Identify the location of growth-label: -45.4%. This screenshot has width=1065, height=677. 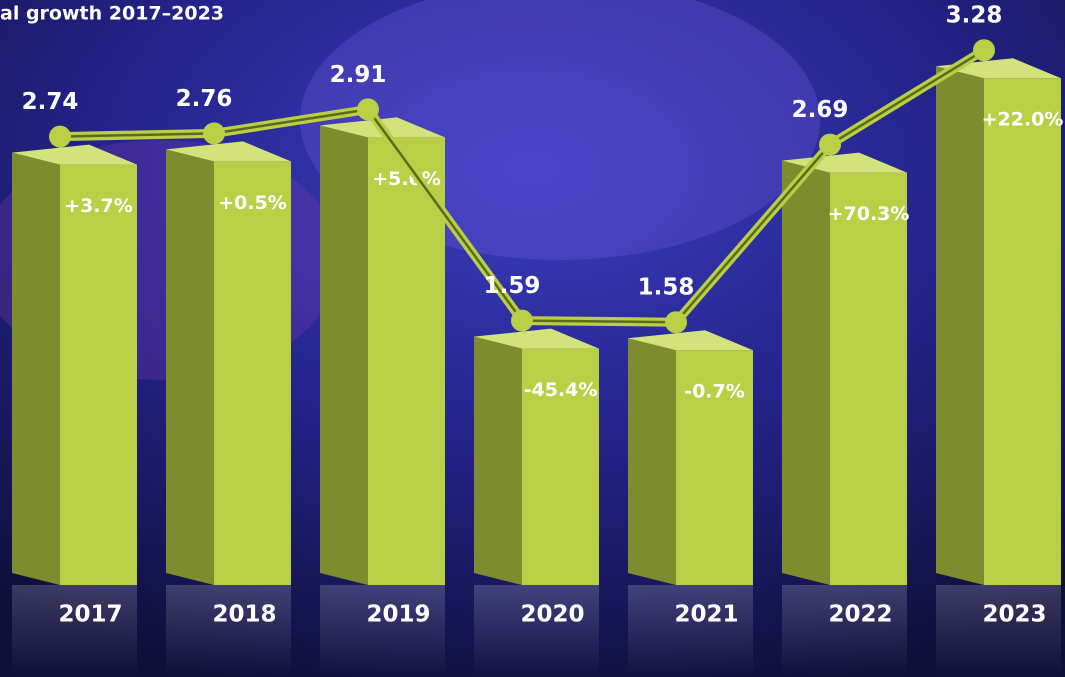
(561, 390).